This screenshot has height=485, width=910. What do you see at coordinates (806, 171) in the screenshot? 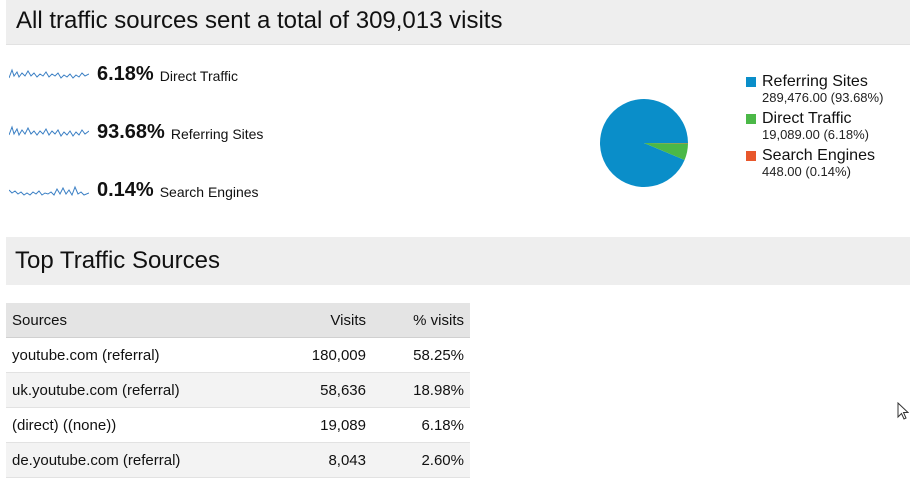
I see `legend-value: 448.00 (0.14%)` at bounding box center [806, 171].